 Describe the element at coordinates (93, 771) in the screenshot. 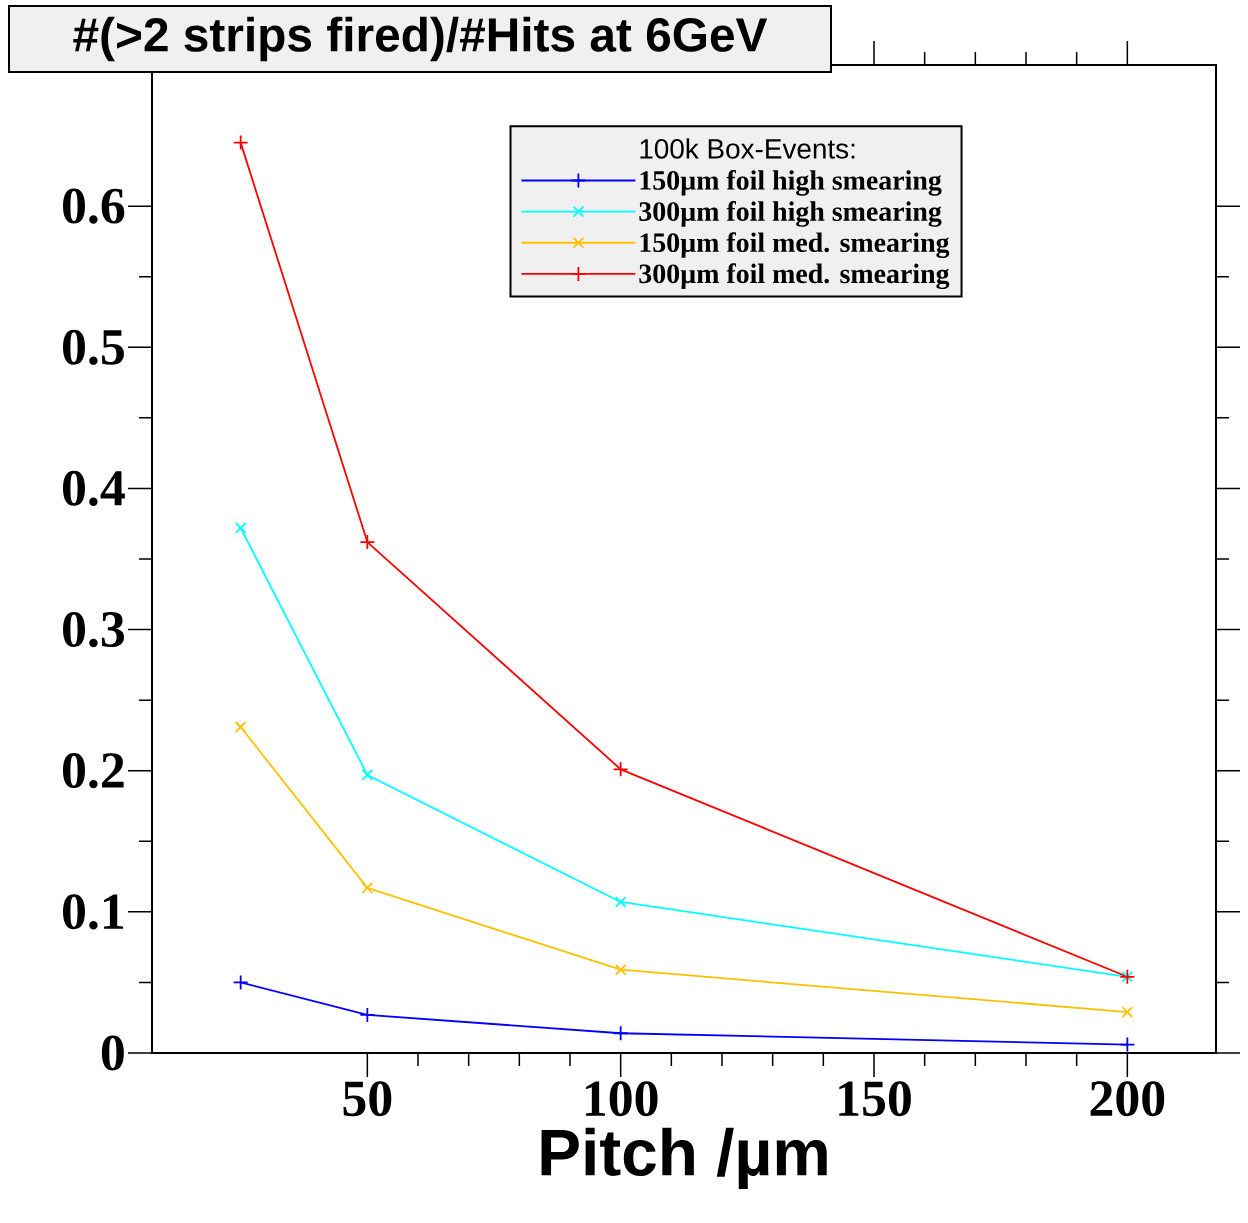

I see `y-tick-label: 0.2` at that location.